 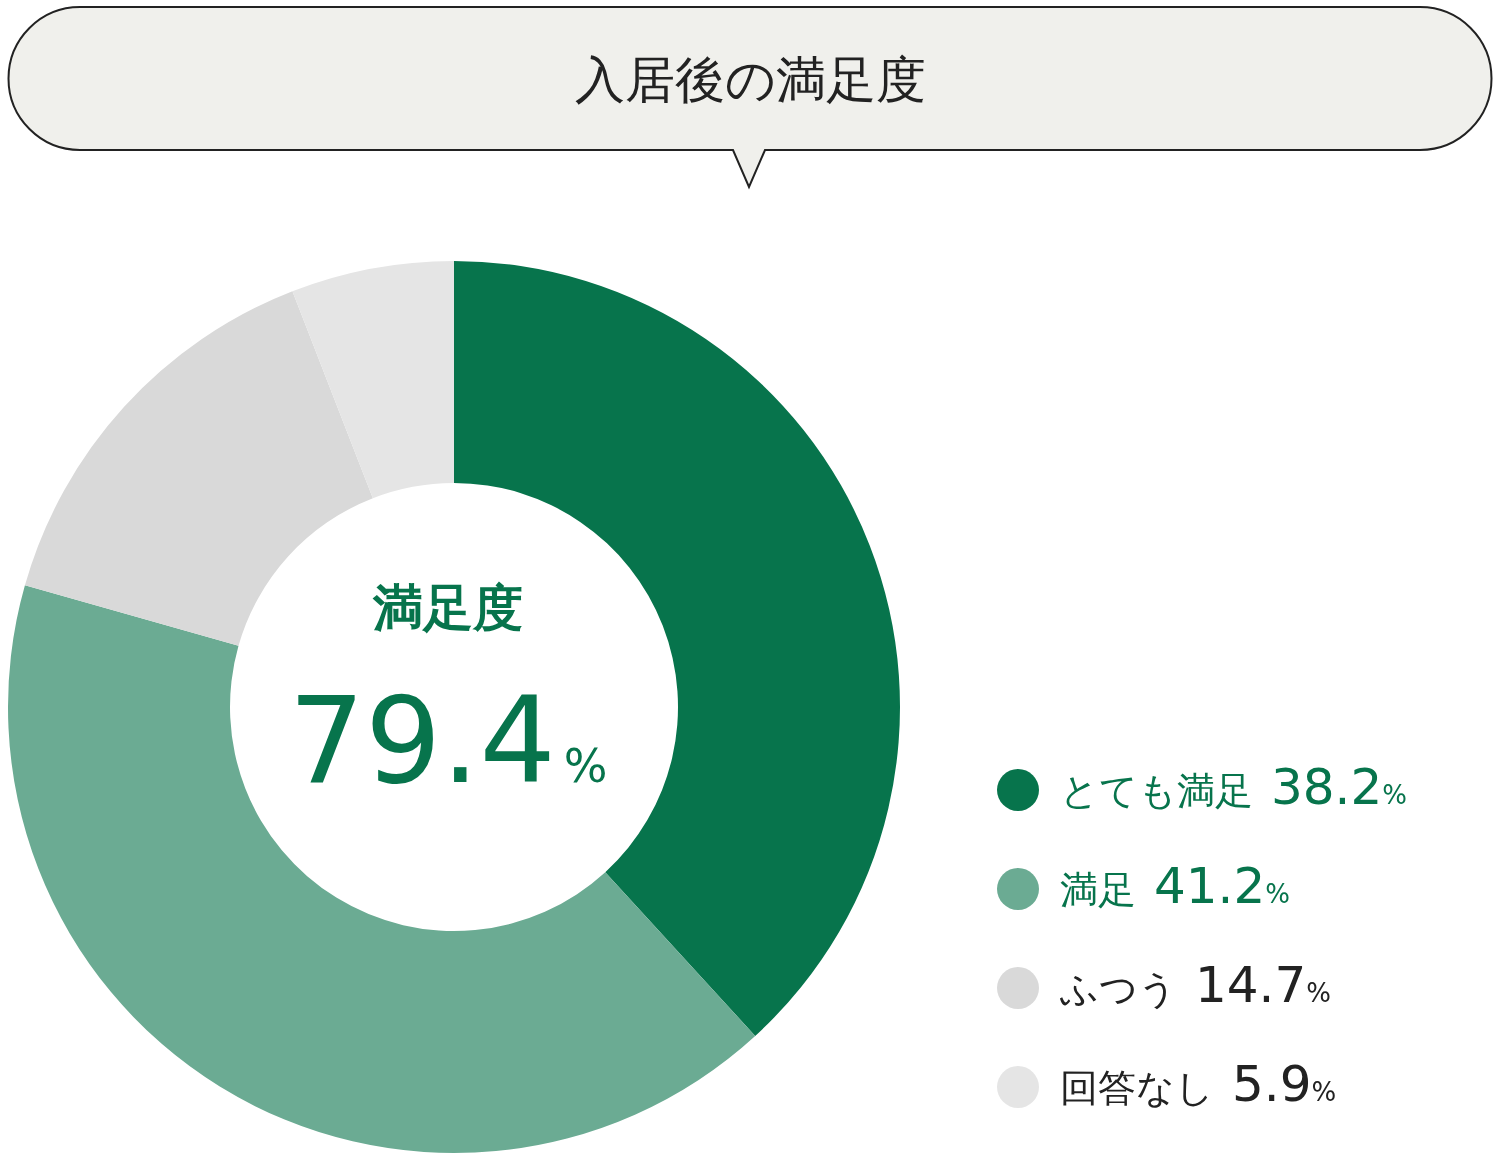 I want to click on data-label: 38.2%, so click(x=1339, y=787).